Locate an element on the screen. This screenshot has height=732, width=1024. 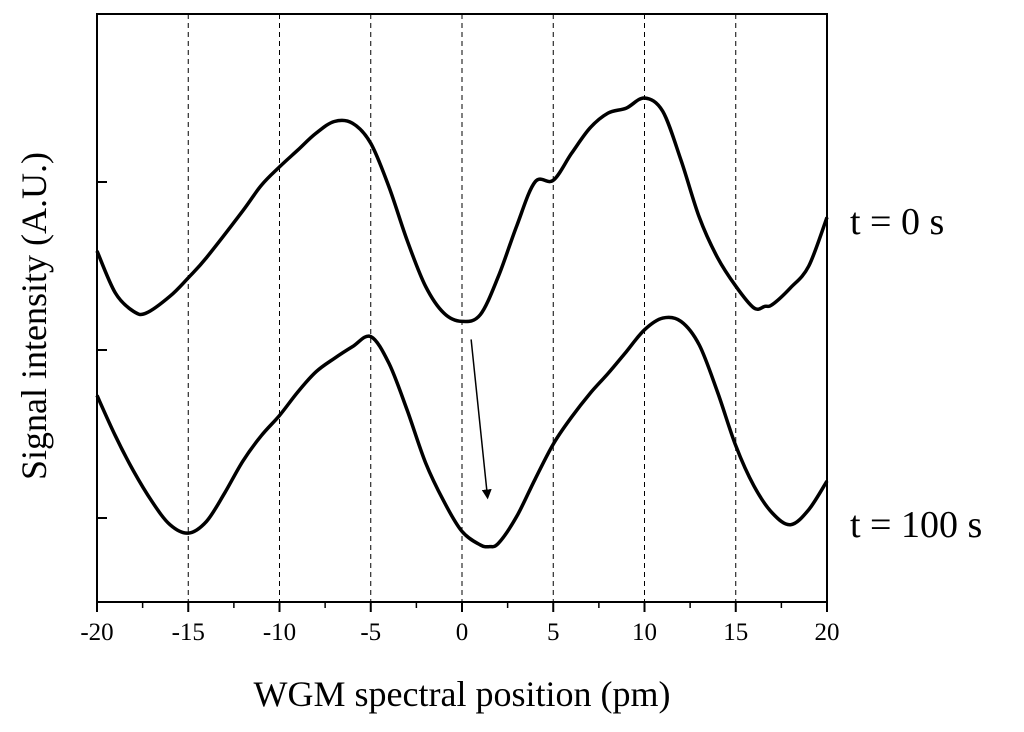
x-tick-label: 0 is located at coordinates (462, 632).